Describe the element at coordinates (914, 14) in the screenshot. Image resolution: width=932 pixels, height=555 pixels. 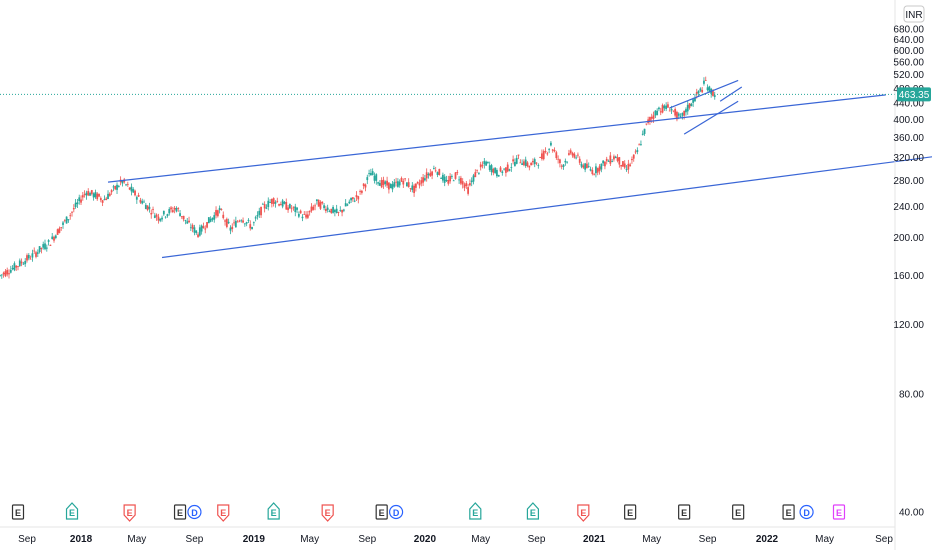
I see `currency-badge: INR` at that location.